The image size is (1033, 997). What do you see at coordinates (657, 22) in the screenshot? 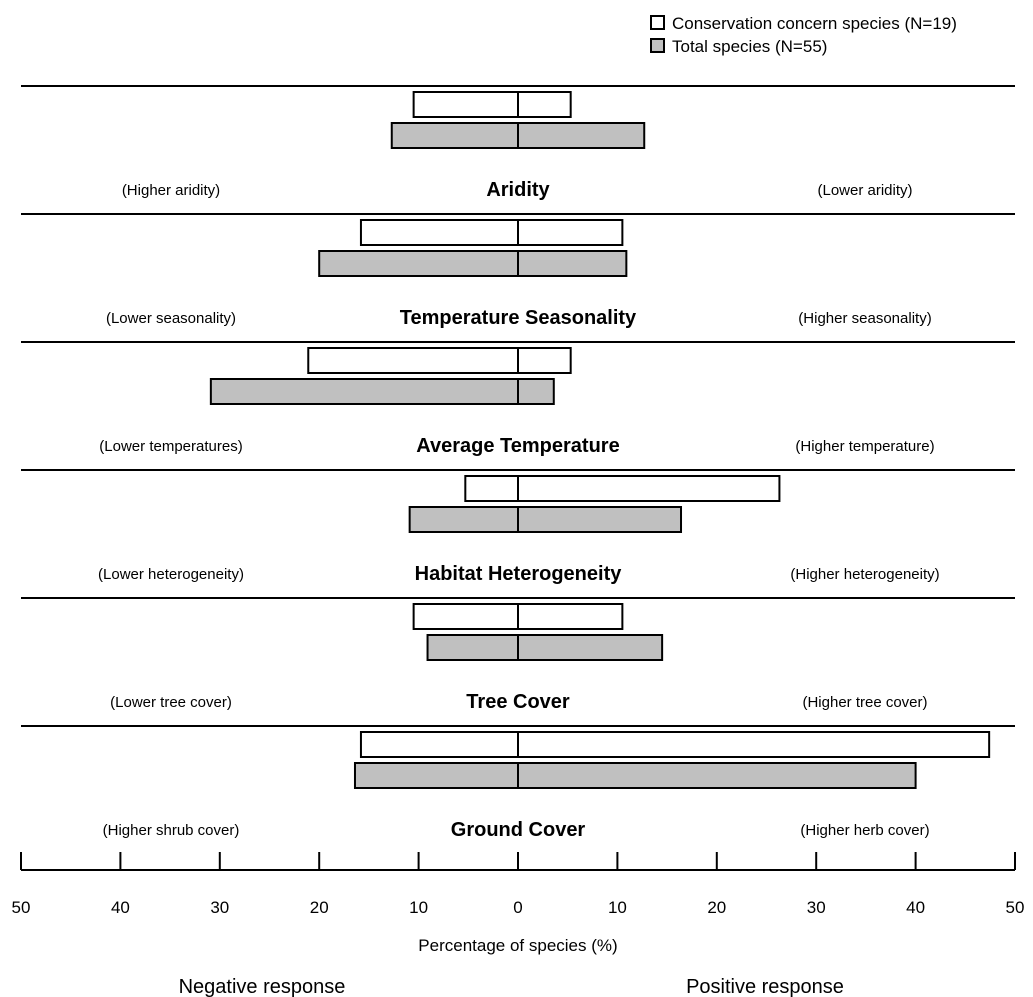
I see `legend-swatch-concern` at bounding box center [657, 22].